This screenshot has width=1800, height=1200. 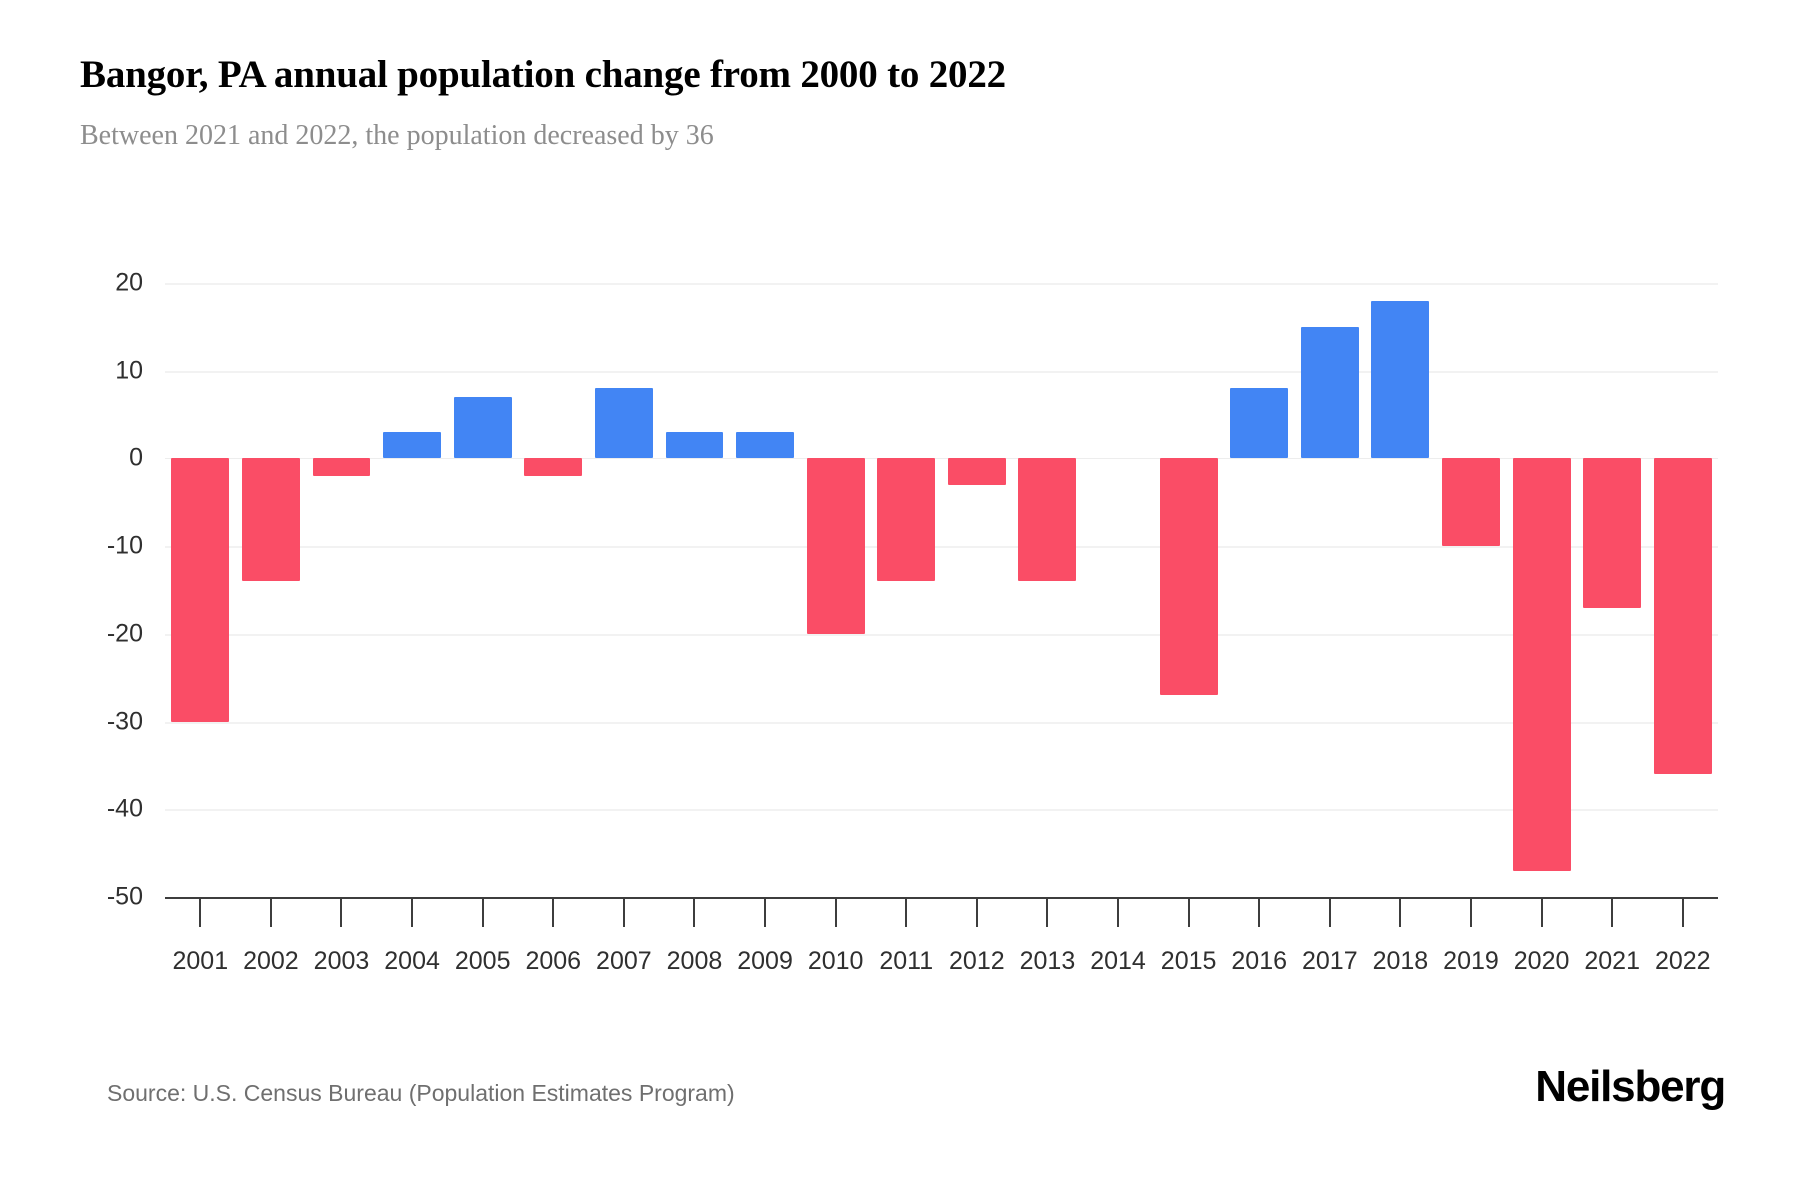 What do you see at coordinates (82, 600) in the screenshot?
I see `y-axis-labels: 20 10 0 -10 -20 -30 -40 -50` at bounding box center [82, 600].